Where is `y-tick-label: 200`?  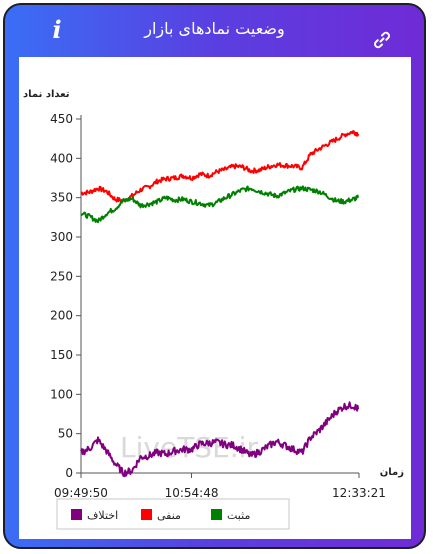
y-tick-label: 200 is located at coordinates (61, 316).